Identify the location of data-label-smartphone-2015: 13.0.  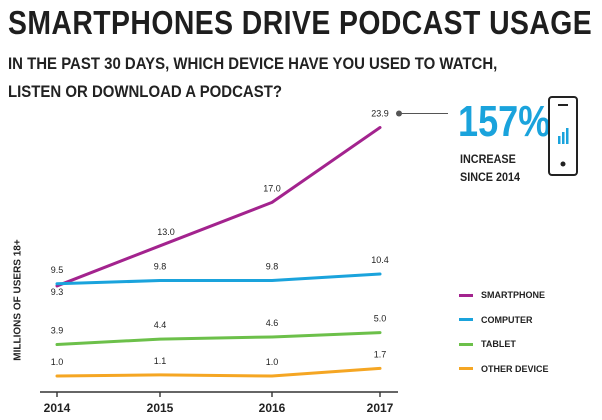
(166, 232).